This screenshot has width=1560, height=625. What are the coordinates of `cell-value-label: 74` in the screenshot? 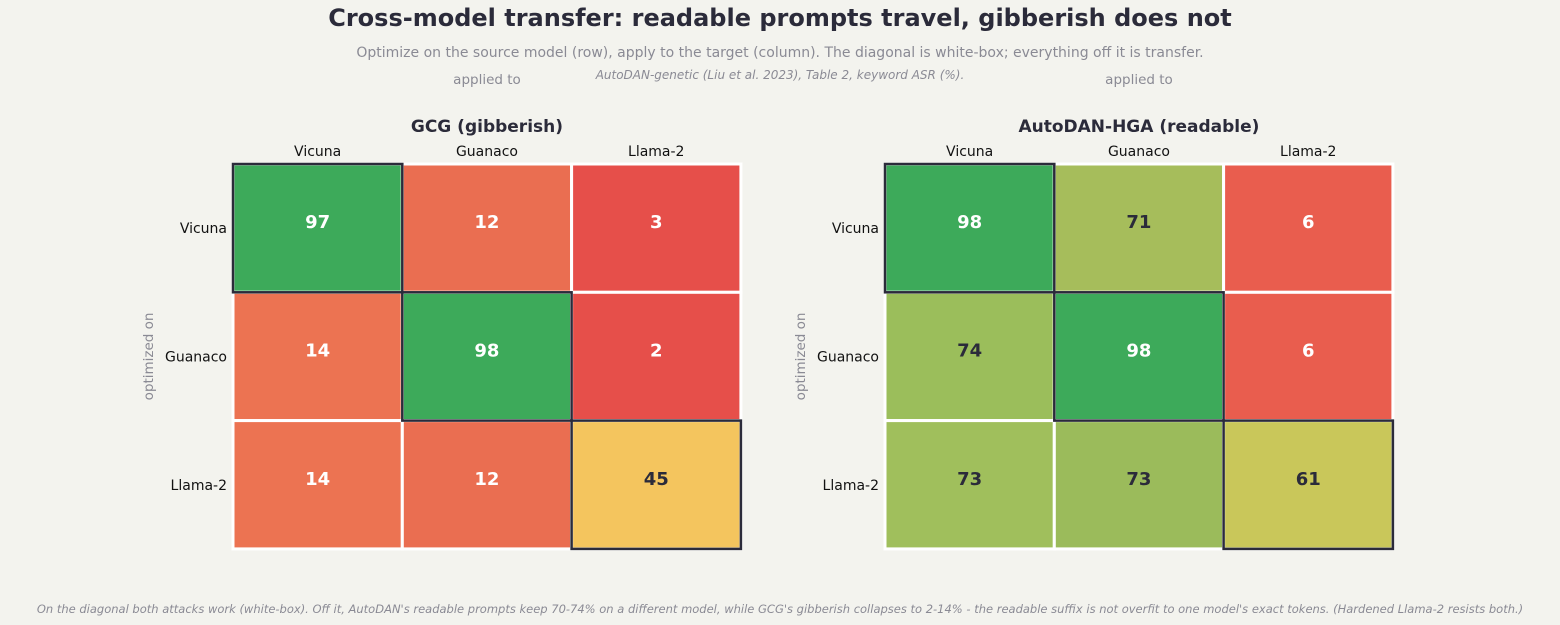 It's located at (969, 350).